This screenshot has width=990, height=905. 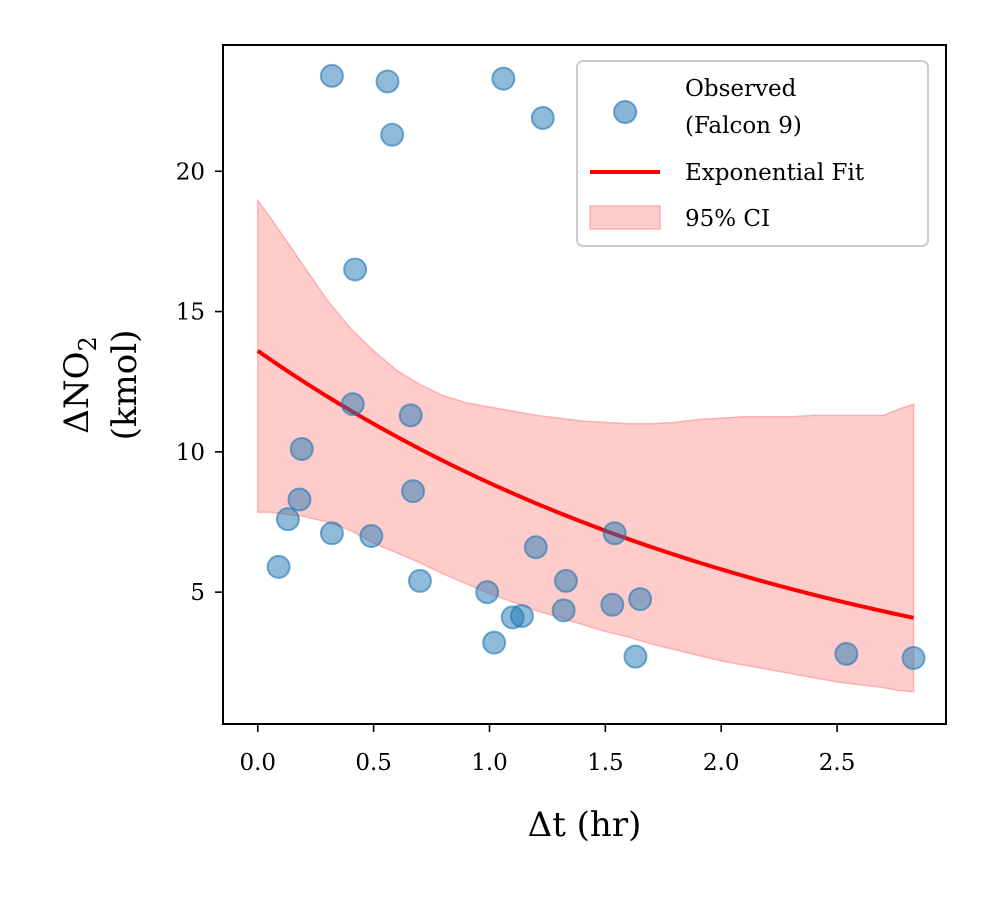 I want to click on legend-observed-label-line2: (Falcon 9), so click(x=743, y=126).